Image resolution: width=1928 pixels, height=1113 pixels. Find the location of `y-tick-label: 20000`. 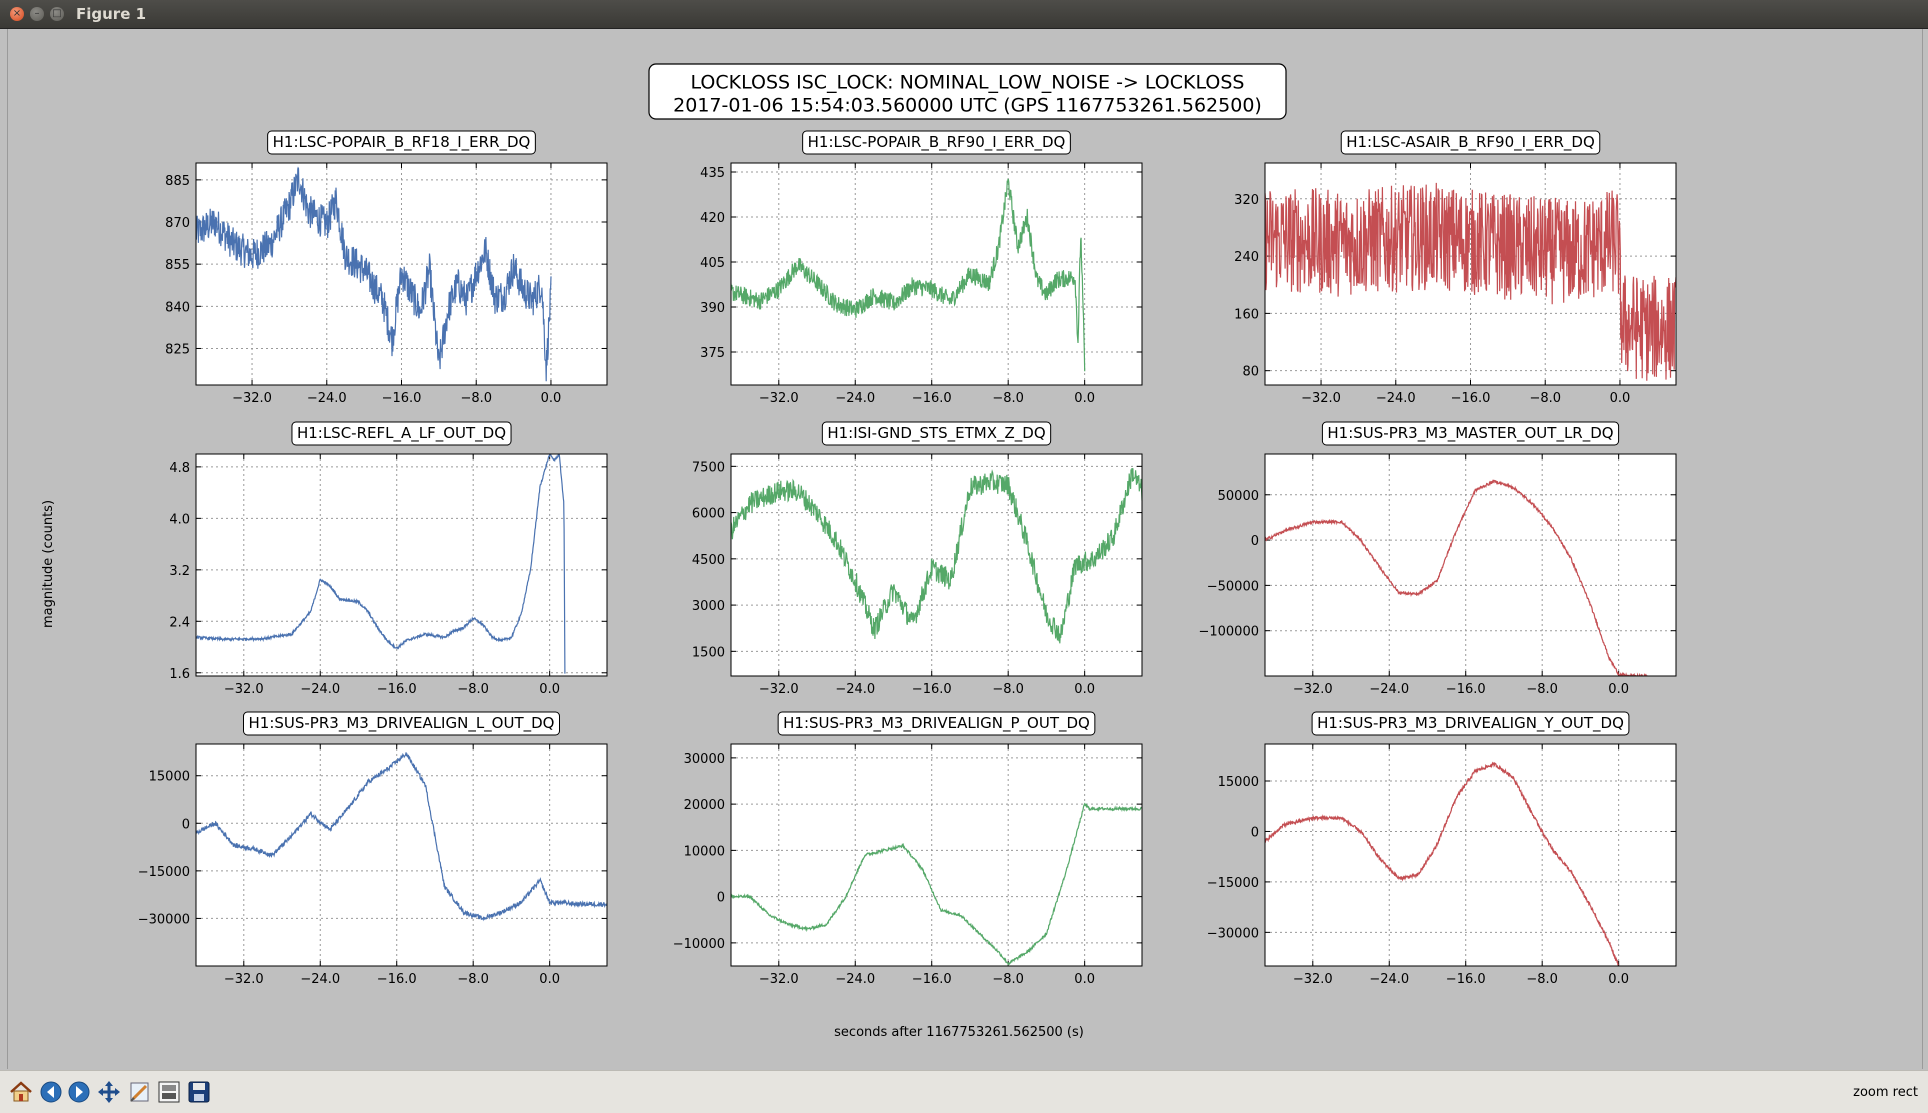

y-tick-label: 20000 is located at coordinates (704, 805).